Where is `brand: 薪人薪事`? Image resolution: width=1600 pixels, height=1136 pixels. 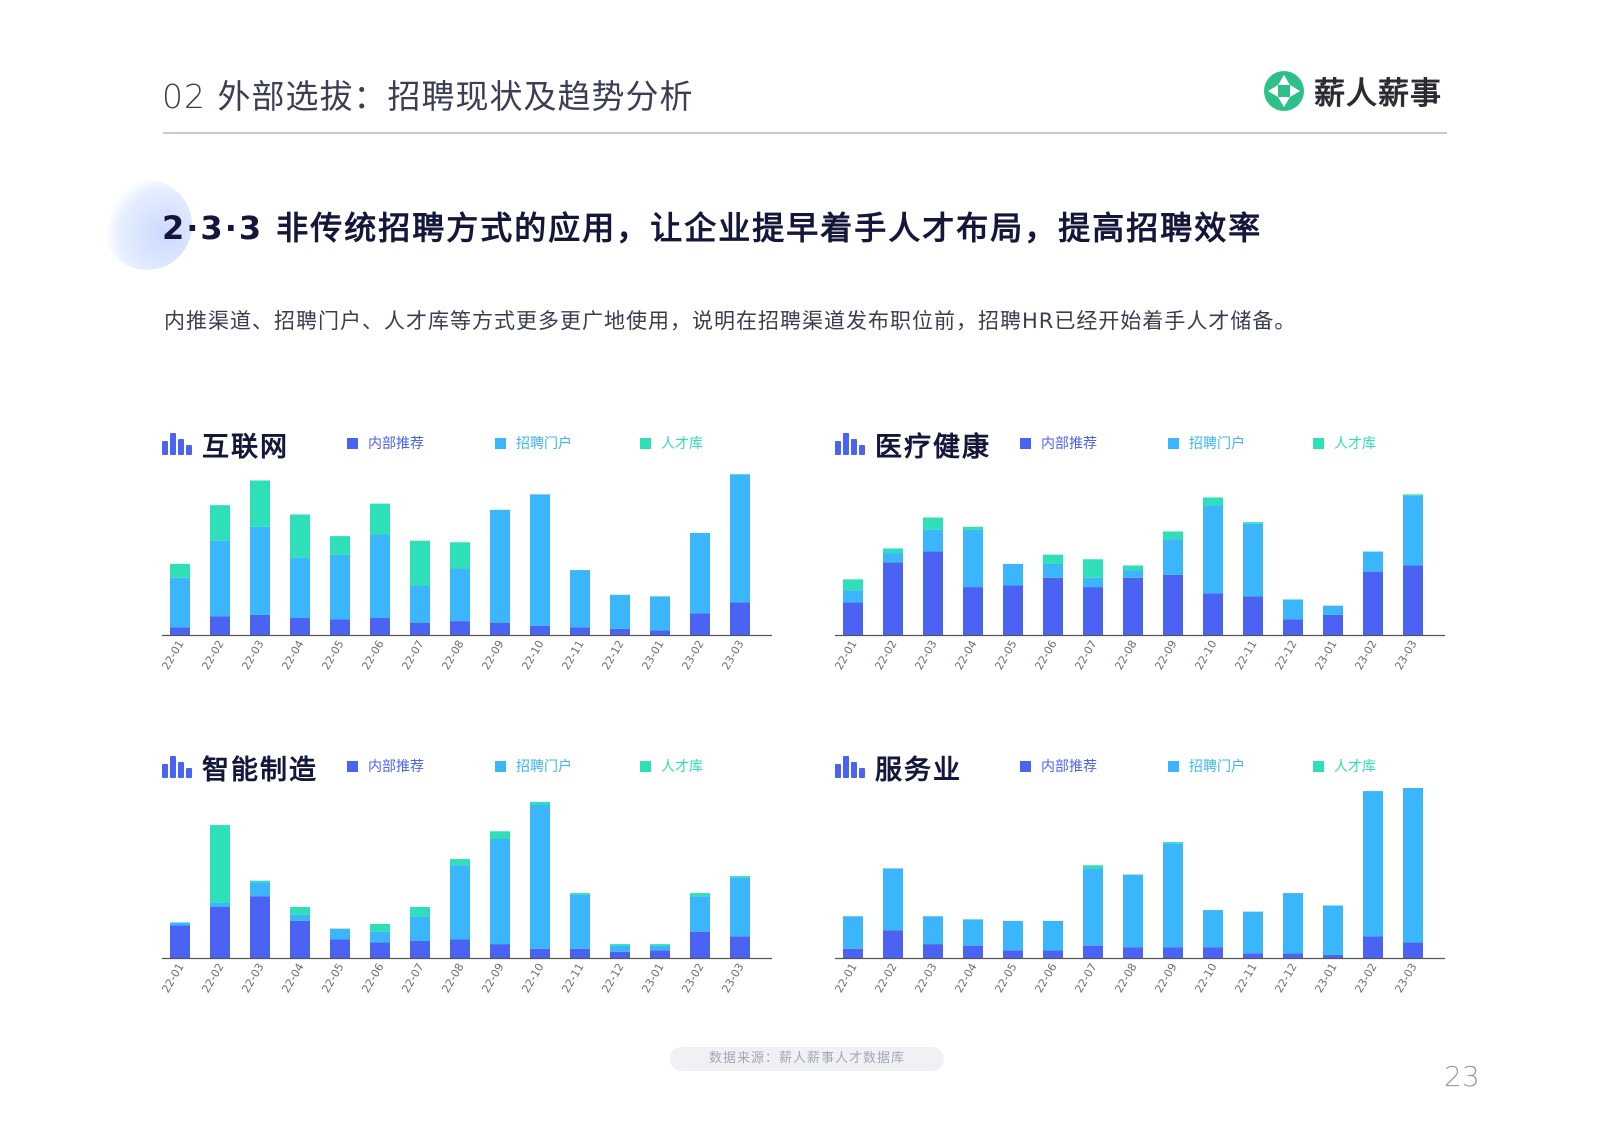
brand: 薪人薪事 is located at coordinates (1352, 90).